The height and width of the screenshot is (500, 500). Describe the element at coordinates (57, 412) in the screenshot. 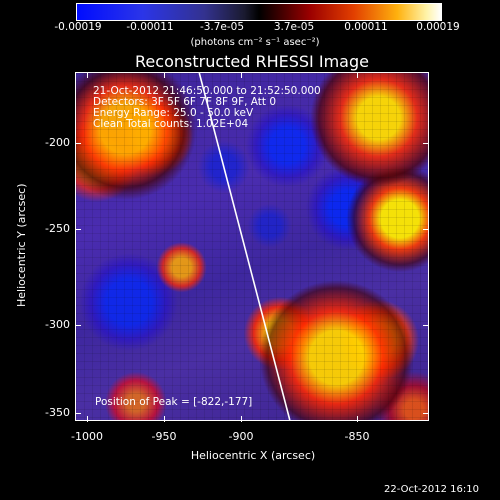

I see `y-tick-label: -350` at that location.